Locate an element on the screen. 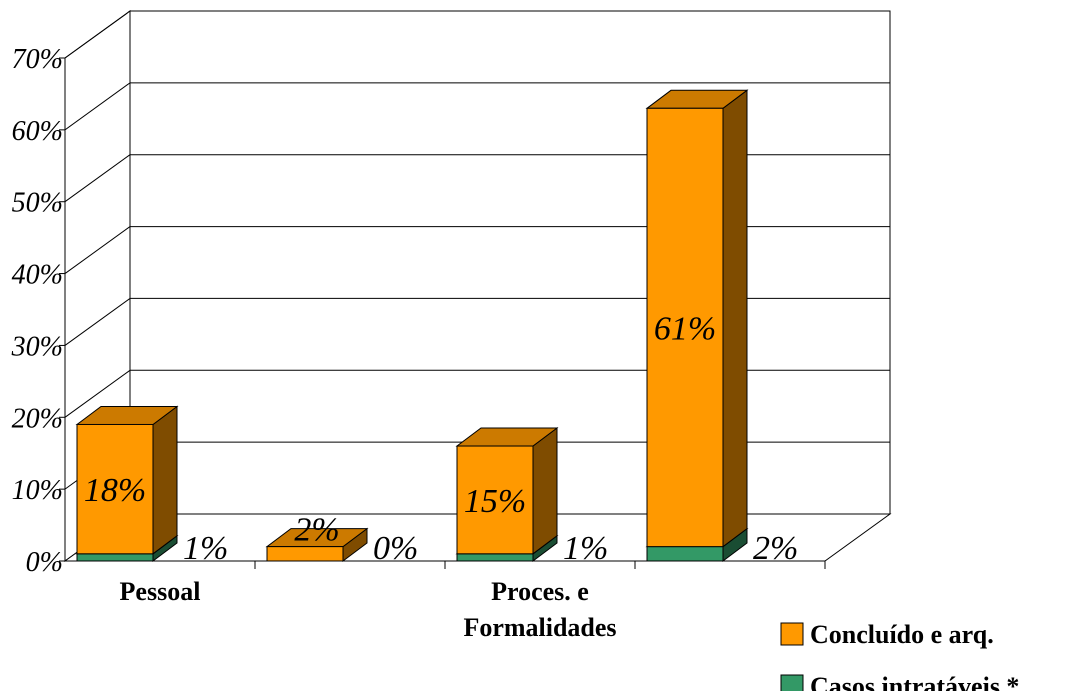  data-label-orange: 15% is located at coordinates (495, 501).